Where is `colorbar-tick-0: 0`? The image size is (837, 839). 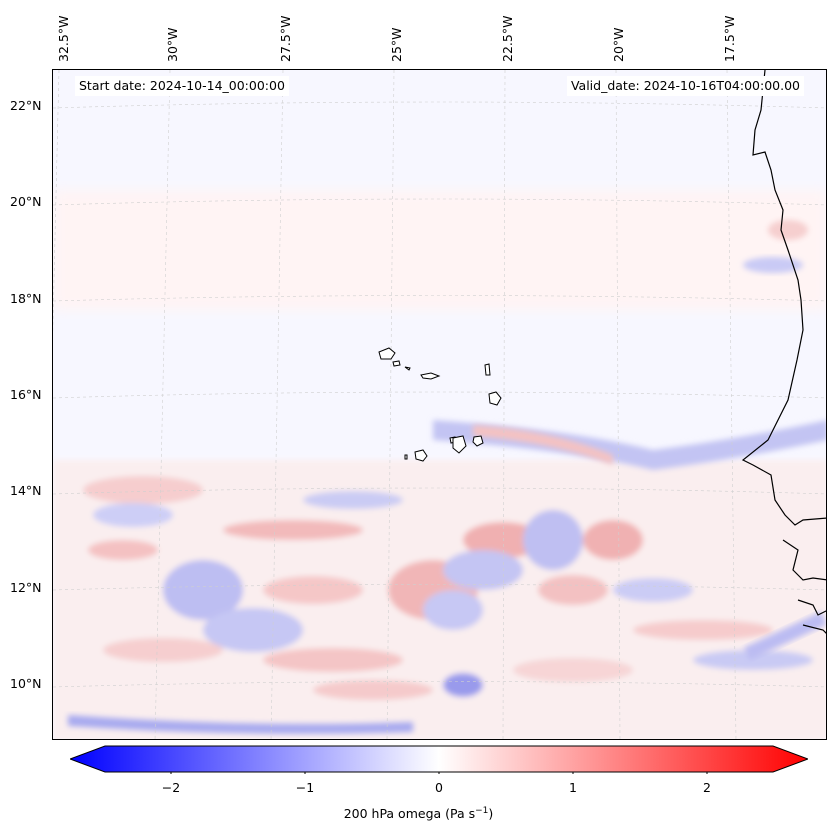 colorbar-tick-0: 0 is located at coordinates (439, 787).